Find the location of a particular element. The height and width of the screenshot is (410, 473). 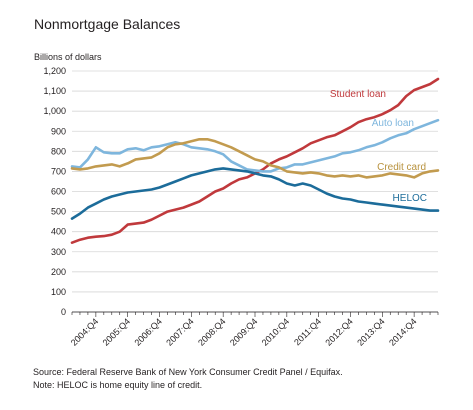

series-labels: Student loan Auto loan Credit card HELOC is located at coordinates (378, 146).